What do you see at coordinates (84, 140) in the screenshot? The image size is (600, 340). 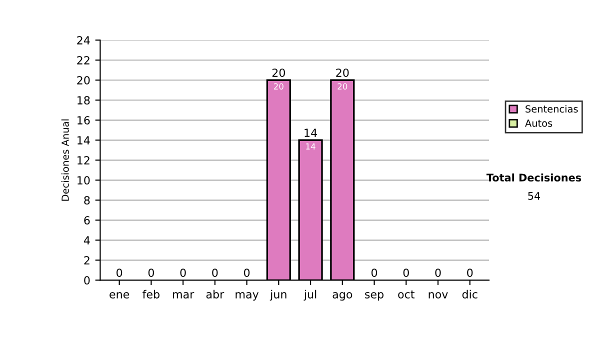 I see `y-tick-label: 14` at bounding box center [84, 140].